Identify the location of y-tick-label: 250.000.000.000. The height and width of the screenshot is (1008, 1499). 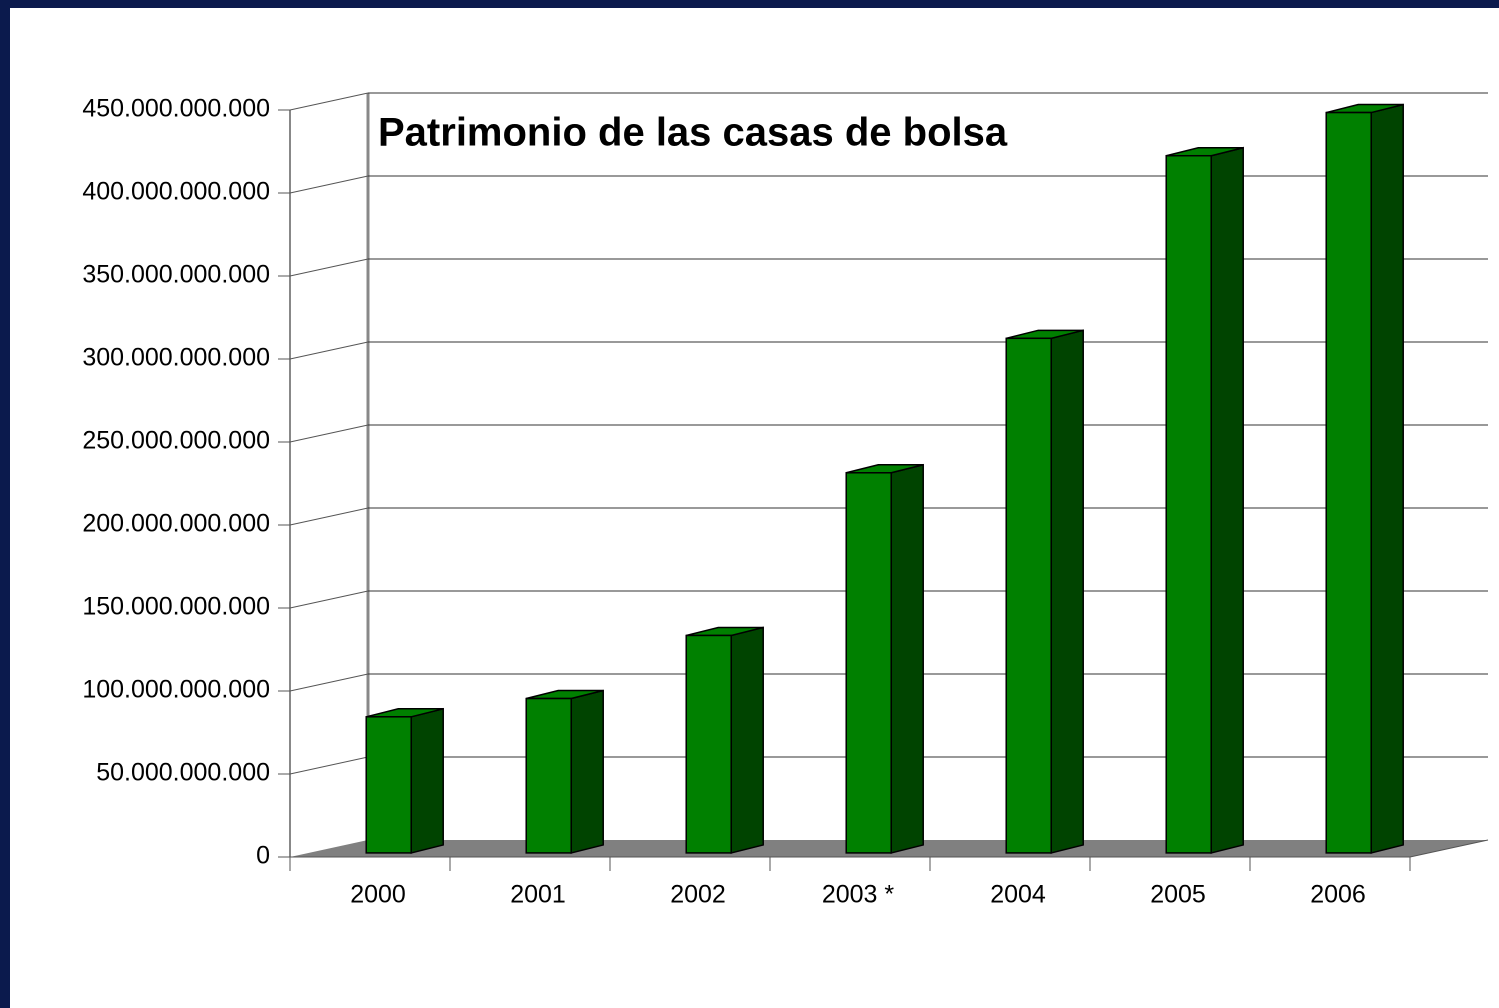
(176, 441).